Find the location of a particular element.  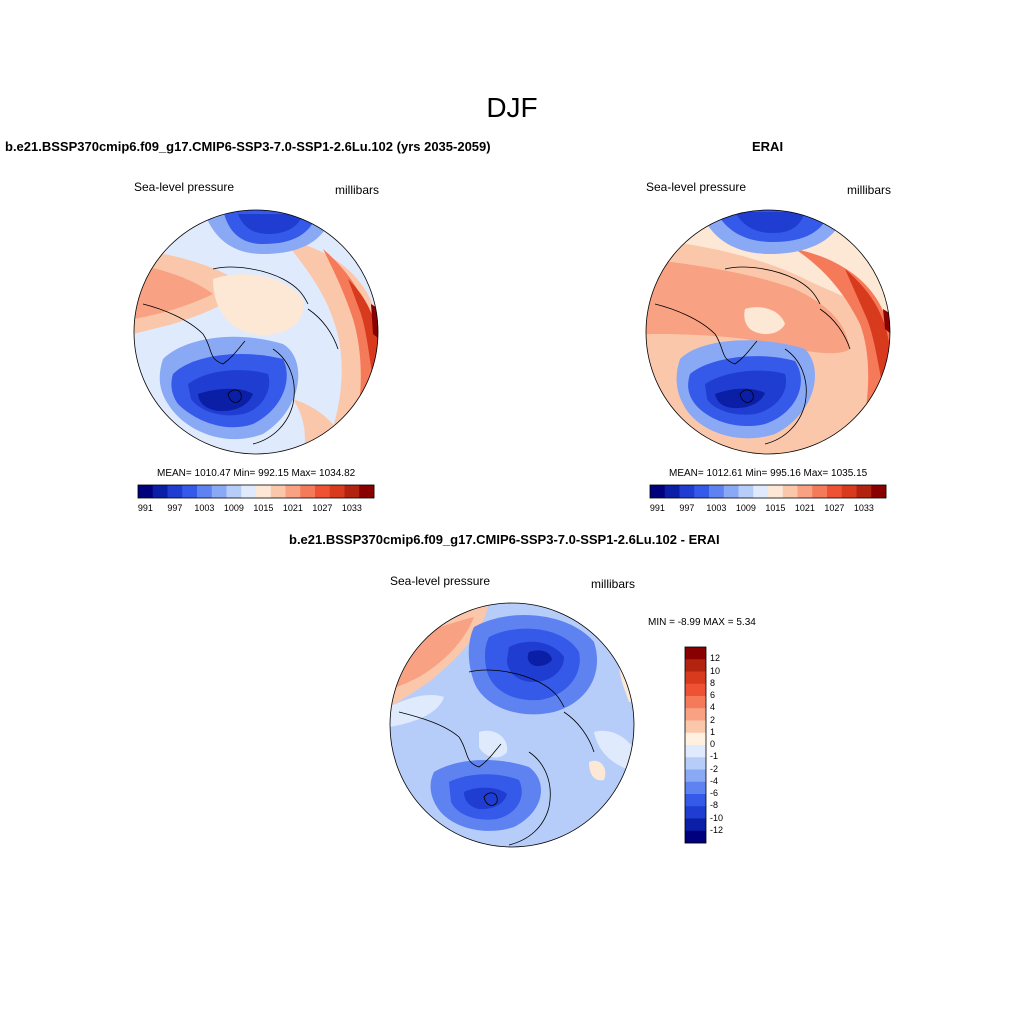

colorbar-tick-label: -6 is located at coordinates (714, 793).